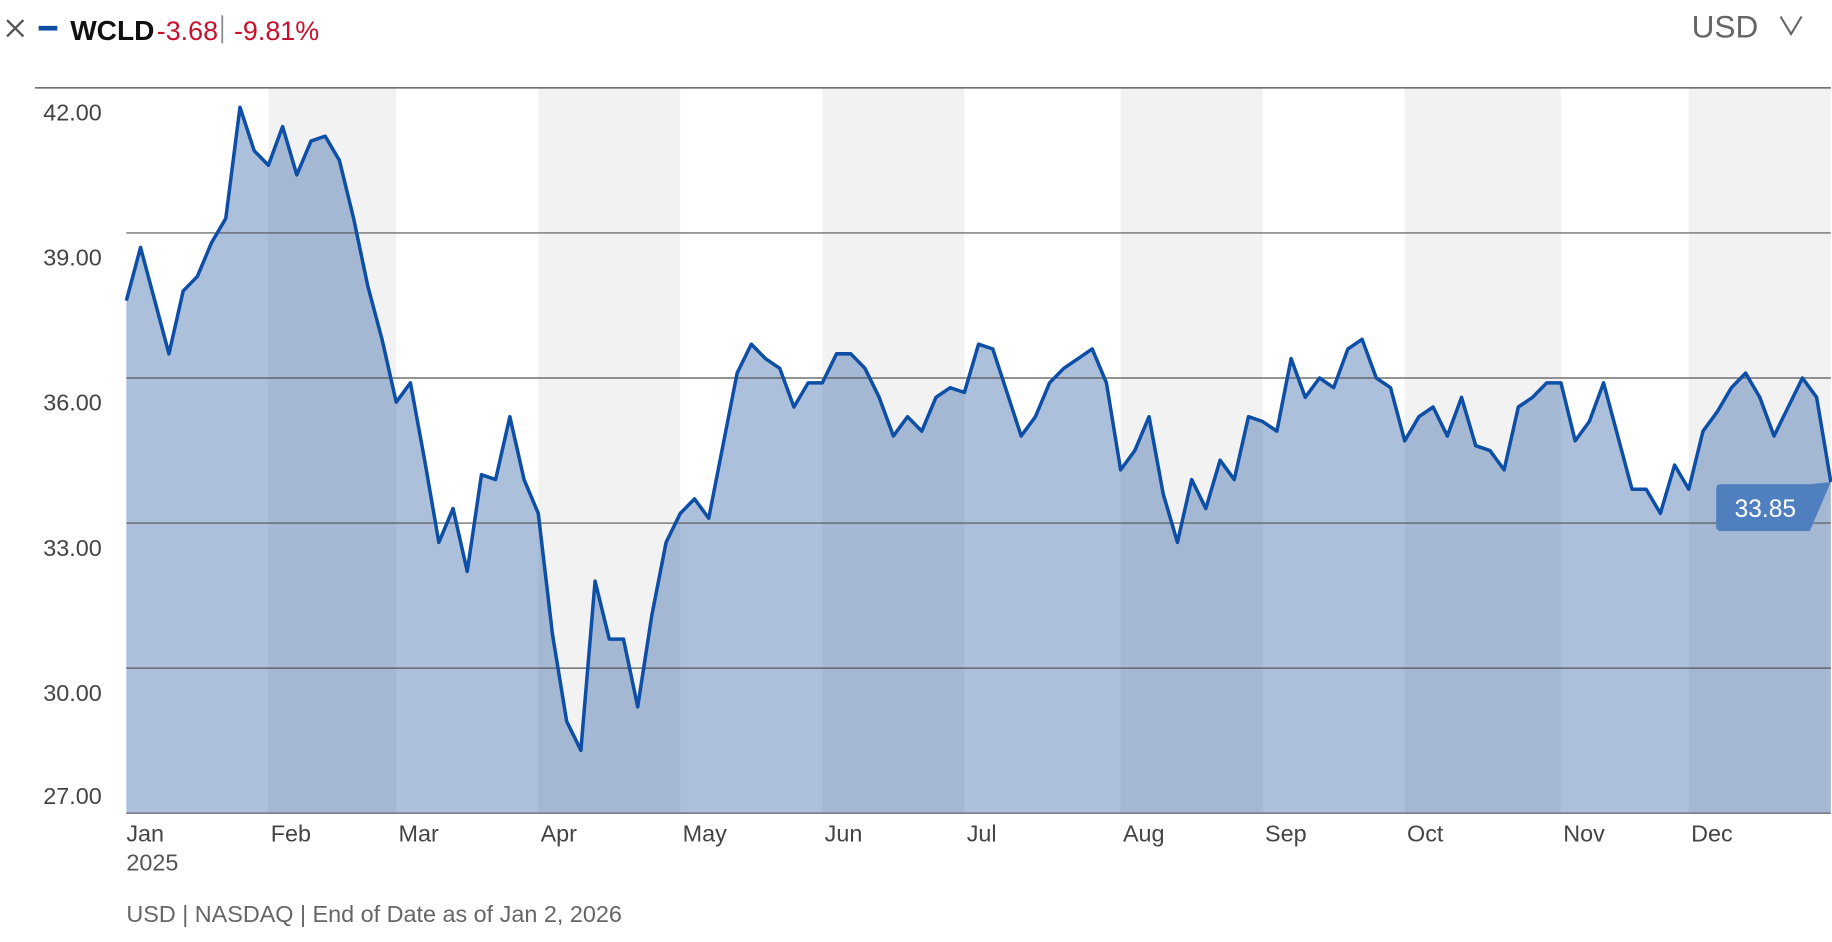 Image resolution: width=1832 pixels, height=942 pixels. Describe the element at coordinates (982, 833) in the screenshot. I see `x-tick-label: Jul` at that location.